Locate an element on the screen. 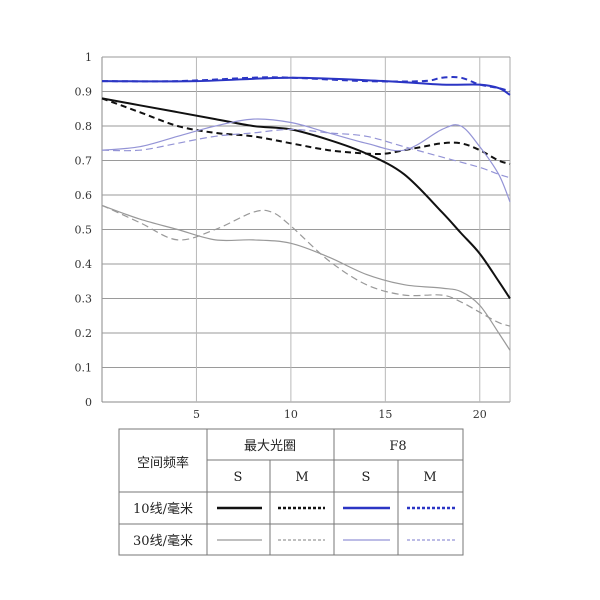 The height and width of the screenshot is (600, 600). y-tick-label: 0.6 is located at coordinates (84, 195).